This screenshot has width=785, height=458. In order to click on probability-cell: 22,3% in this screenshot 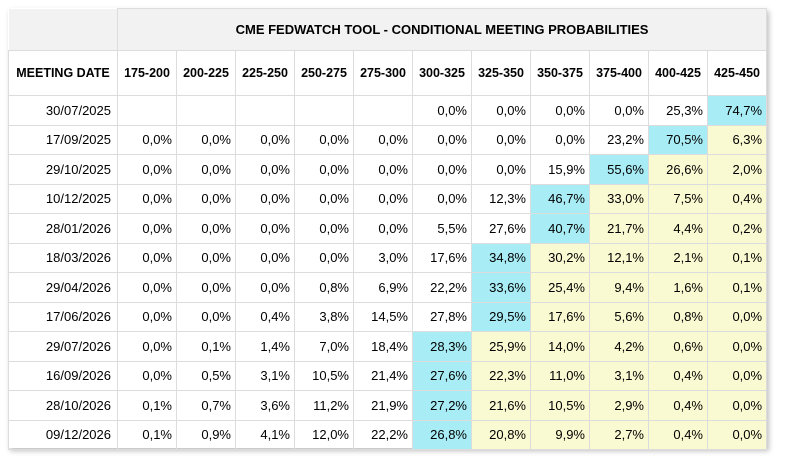, I will do `click(501, 375)`.